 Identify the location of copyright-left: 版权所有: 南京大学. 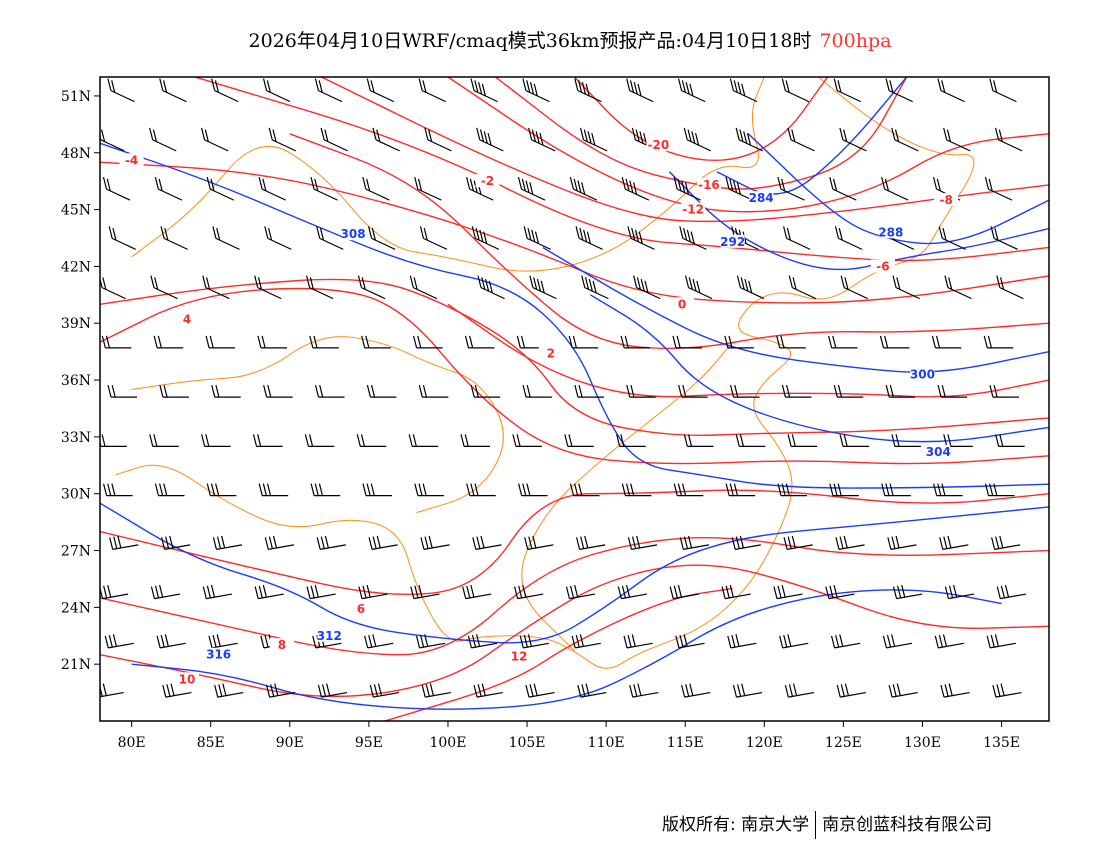
(736, 825).